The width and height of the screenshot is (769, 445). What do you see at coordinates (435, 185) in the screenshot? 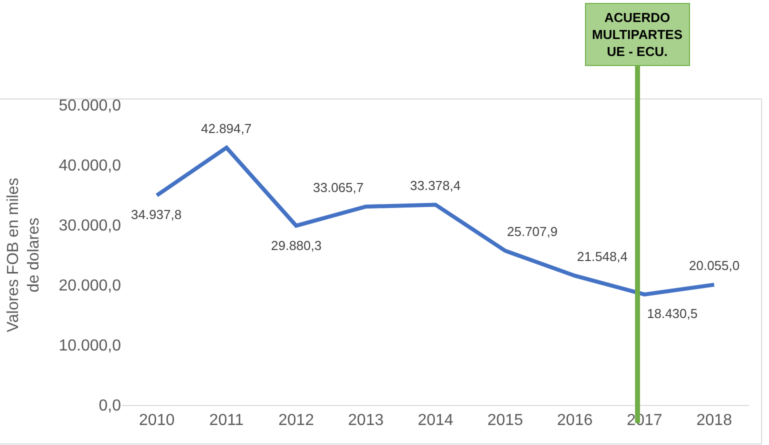
I see `data-label: 33.378,4` at bounding box center [435, 185].